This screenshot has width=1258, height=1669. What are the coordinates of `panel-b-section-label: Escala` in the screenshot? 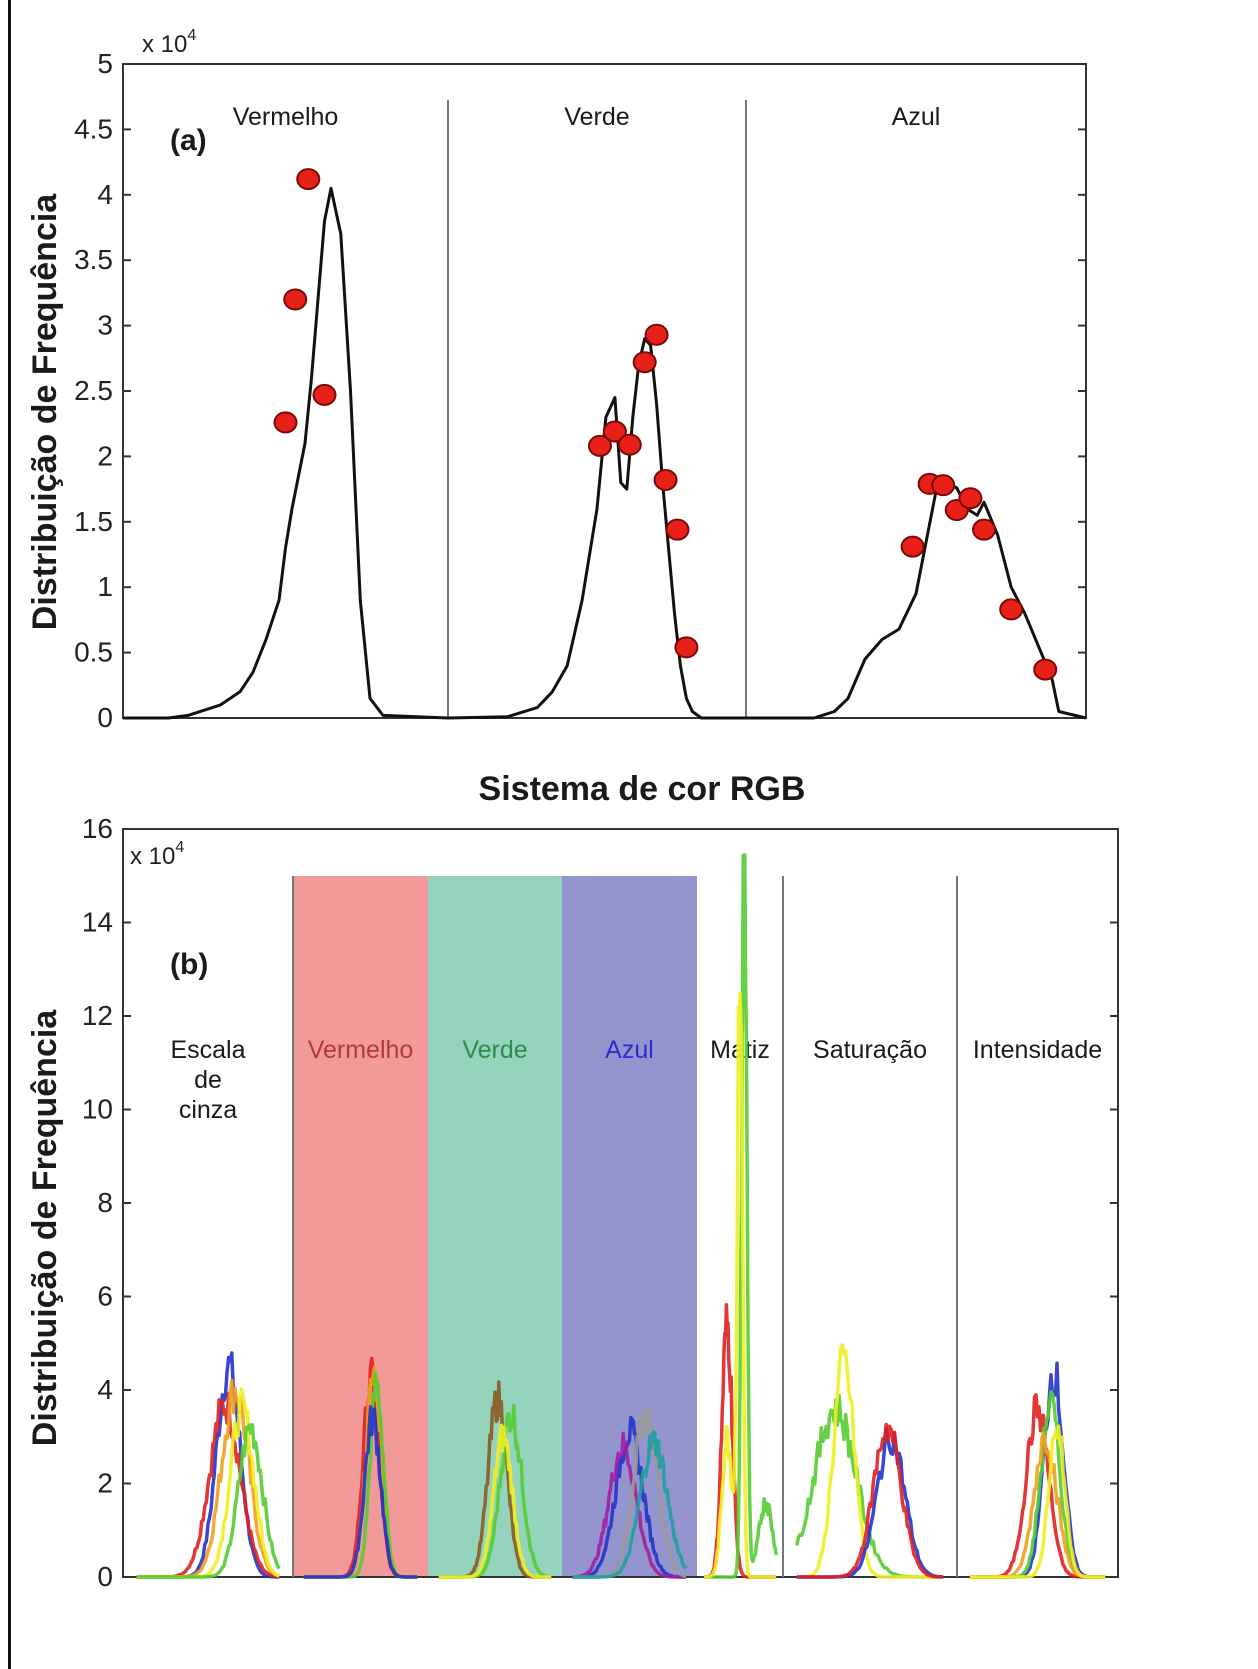 It's located at (207, 1050).